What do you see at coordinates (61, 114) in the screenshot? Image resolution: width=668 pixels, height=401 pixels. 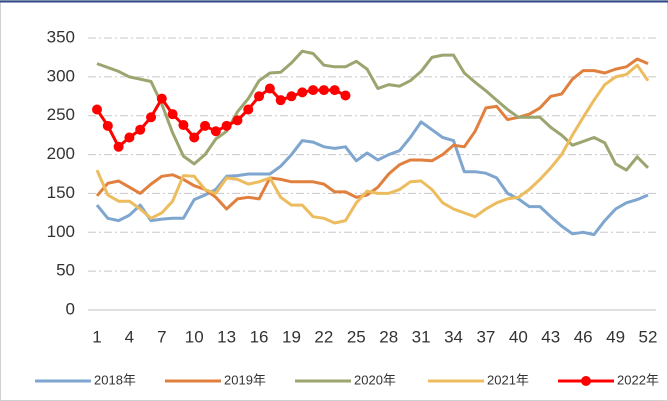 I see `y-tick-label: 250` at bounding box center [61, 114].